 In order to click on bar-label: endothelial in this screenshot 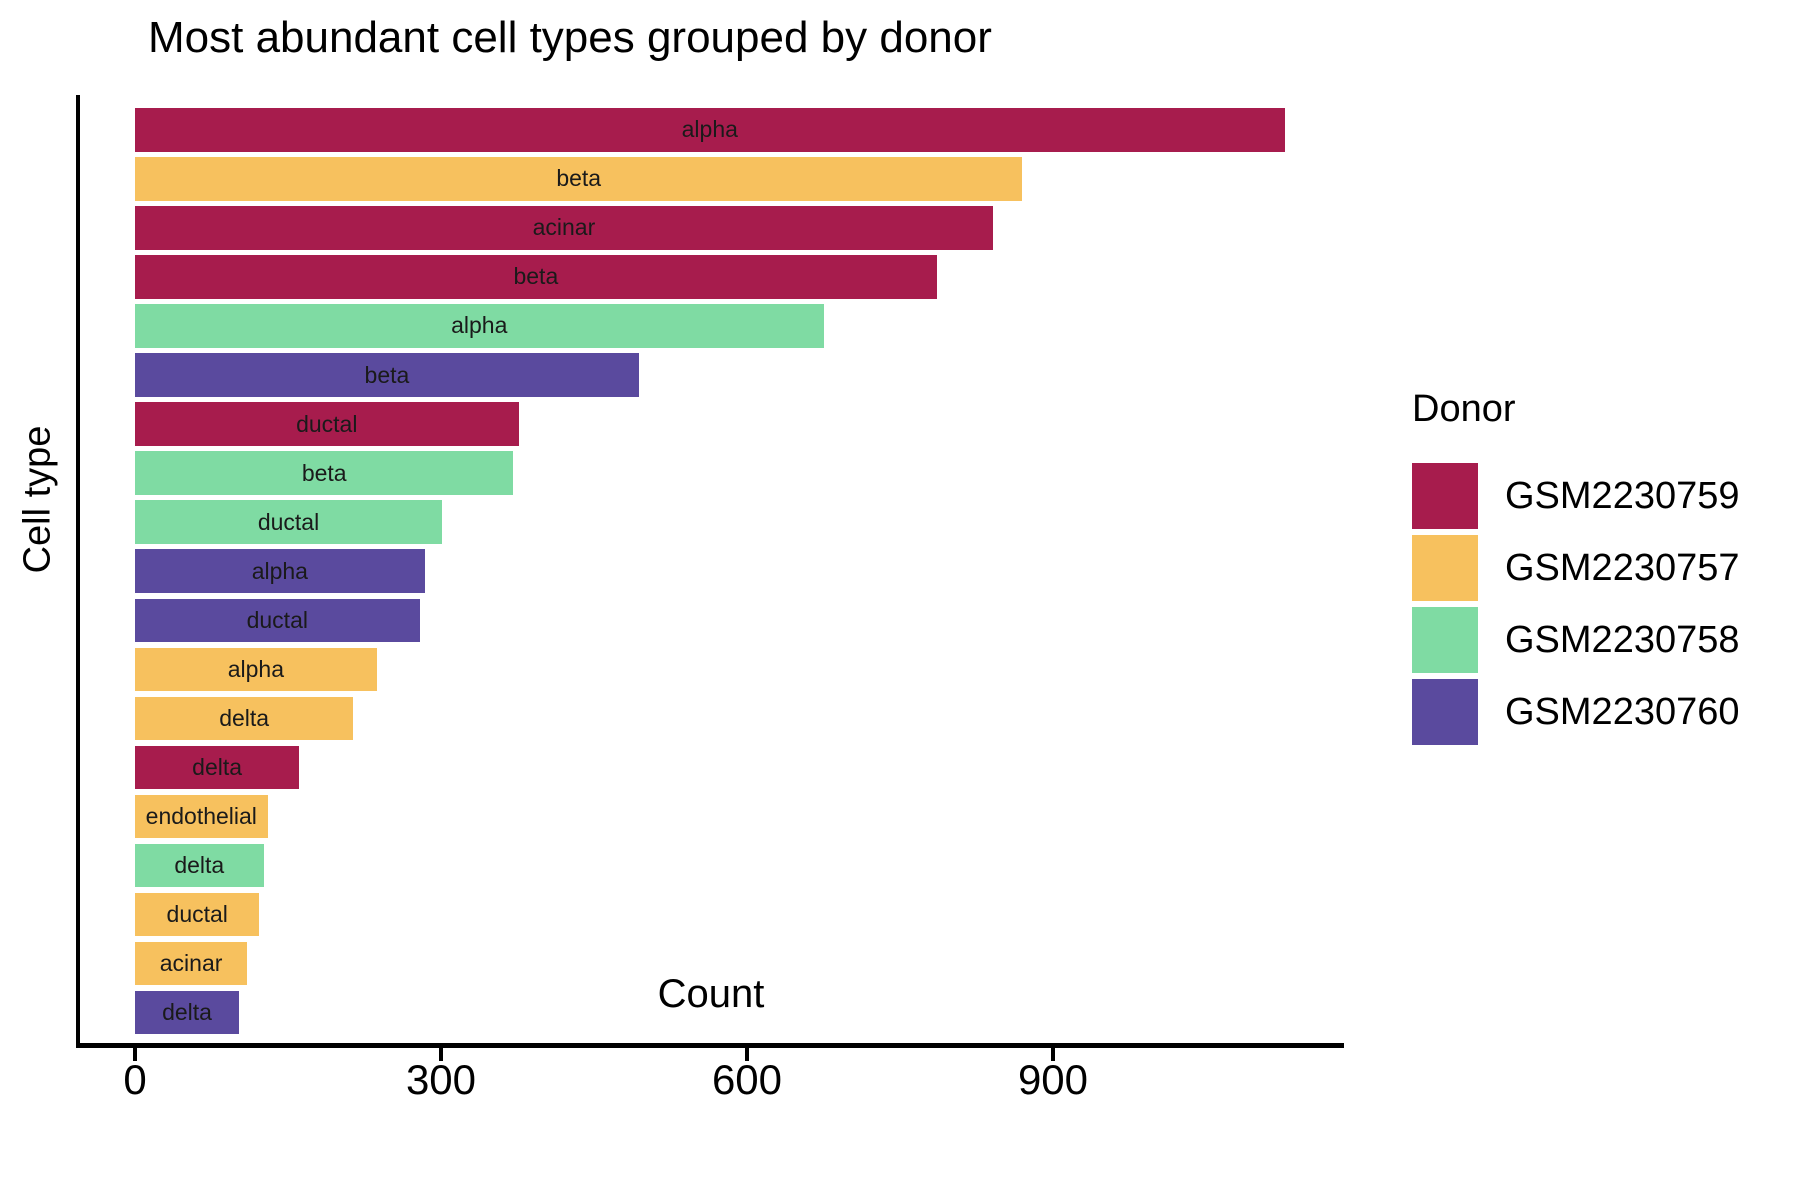, I will do `click(201, 815)`.